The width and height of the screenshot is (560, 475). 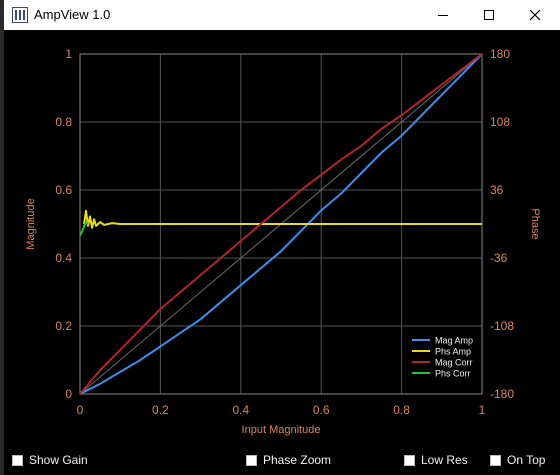 I want to click on y2-tick-label: -108, so click(x=502, y=326).